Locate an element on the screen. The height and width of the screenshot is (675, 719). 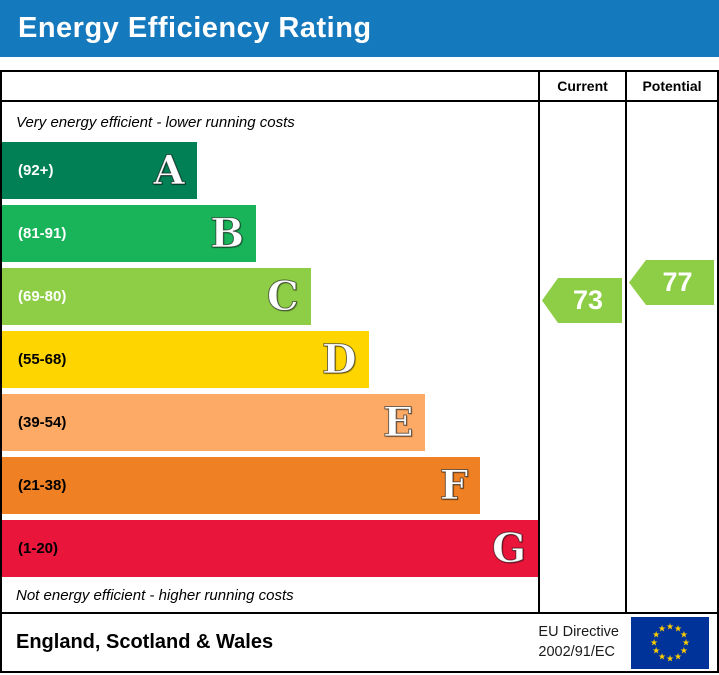
band-range: (21-38) is located at coordinates (42, 485).